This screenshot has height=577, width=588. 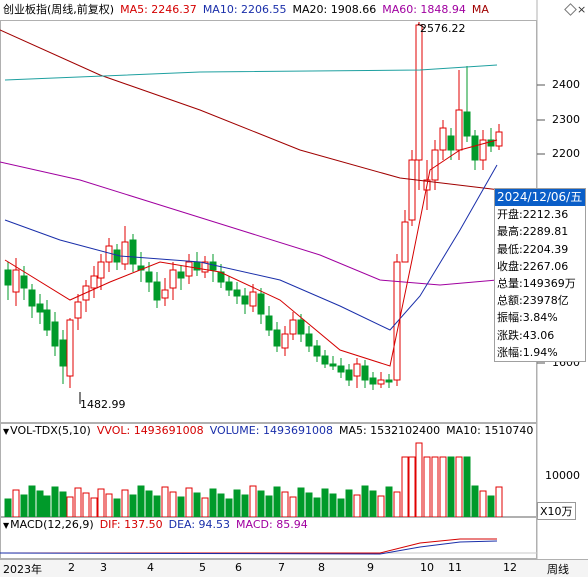 What do you see at coordinates (249, 547) in the screenshot?
I see `dea-line` at bounding box center [249, 547].